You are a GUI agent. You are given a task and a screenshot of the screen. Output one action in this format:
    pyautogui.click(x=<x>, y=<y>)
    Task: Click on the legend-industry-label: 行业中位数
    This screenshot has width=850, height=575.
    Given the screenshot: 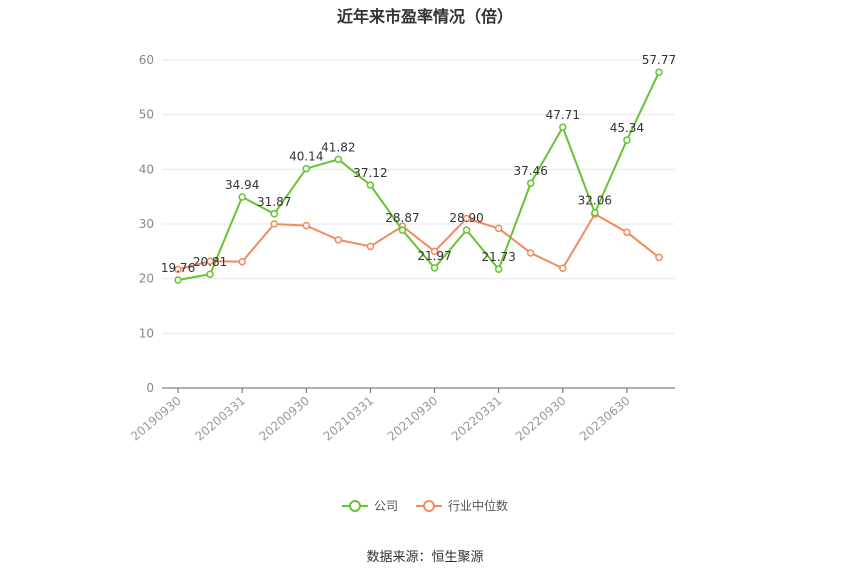 What is the action you would take?
    pyautogui.click(x=478, y=506)
    